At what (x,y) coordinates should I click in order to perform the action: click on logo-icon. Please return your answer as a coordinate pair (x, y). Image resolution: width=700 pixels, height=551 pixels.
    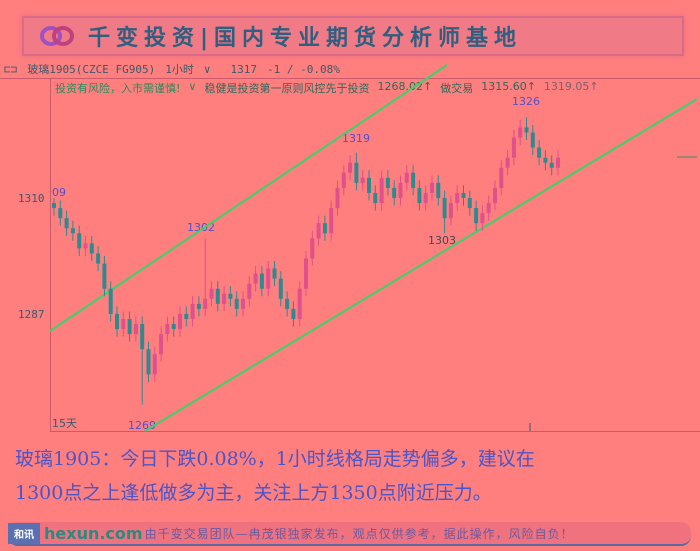
    Looking at the image, I should click on (57, 36).